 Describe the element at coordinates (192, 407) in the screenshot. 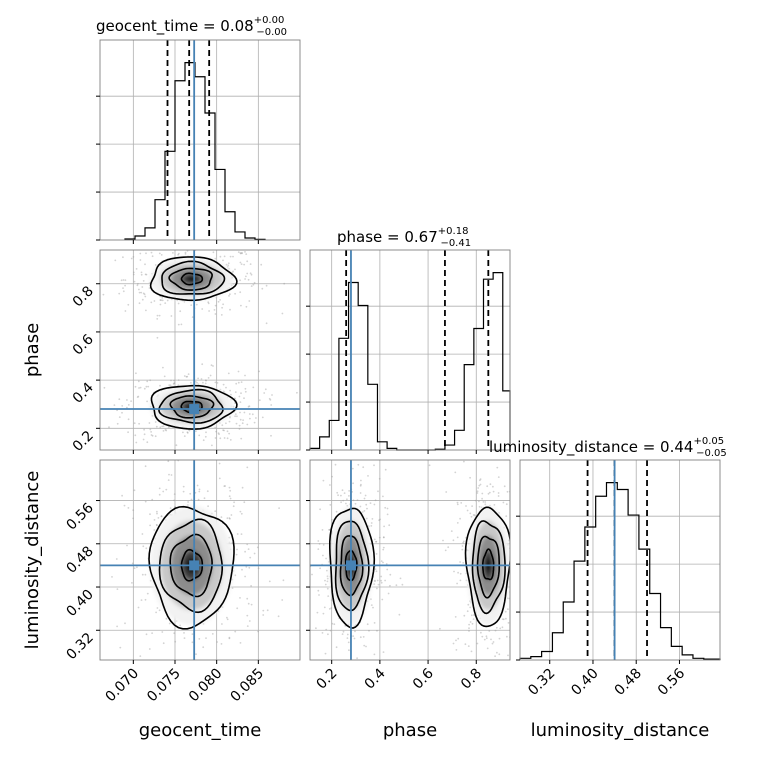

I see `contour-line` at that location.